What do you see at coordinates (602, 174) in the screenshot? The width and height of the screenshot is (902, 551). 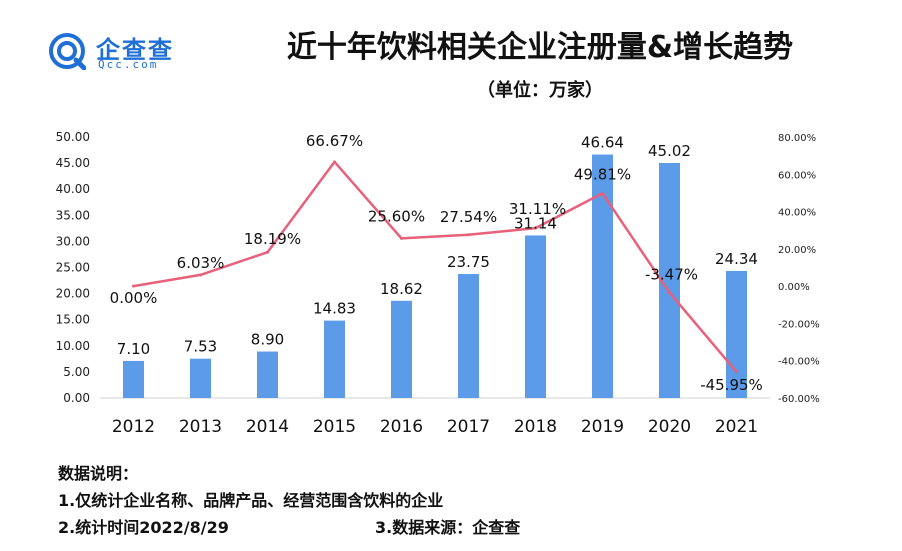 I see `line-data-label: 49.81%` at bounding box center [602, 174].